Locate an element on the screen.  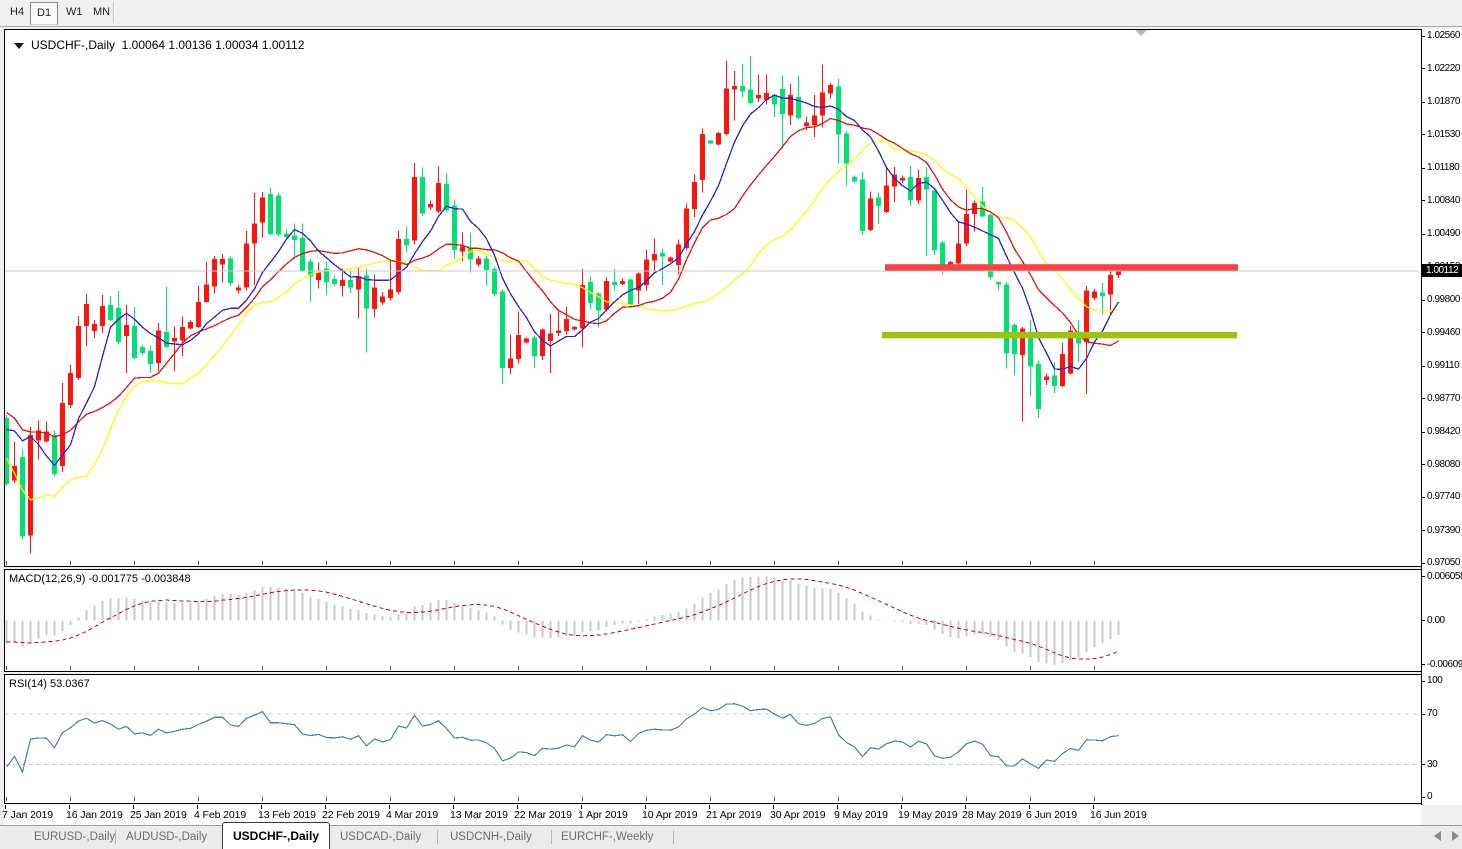
price-axis-label: 1.01870 is located at coordinates (1443, 102).